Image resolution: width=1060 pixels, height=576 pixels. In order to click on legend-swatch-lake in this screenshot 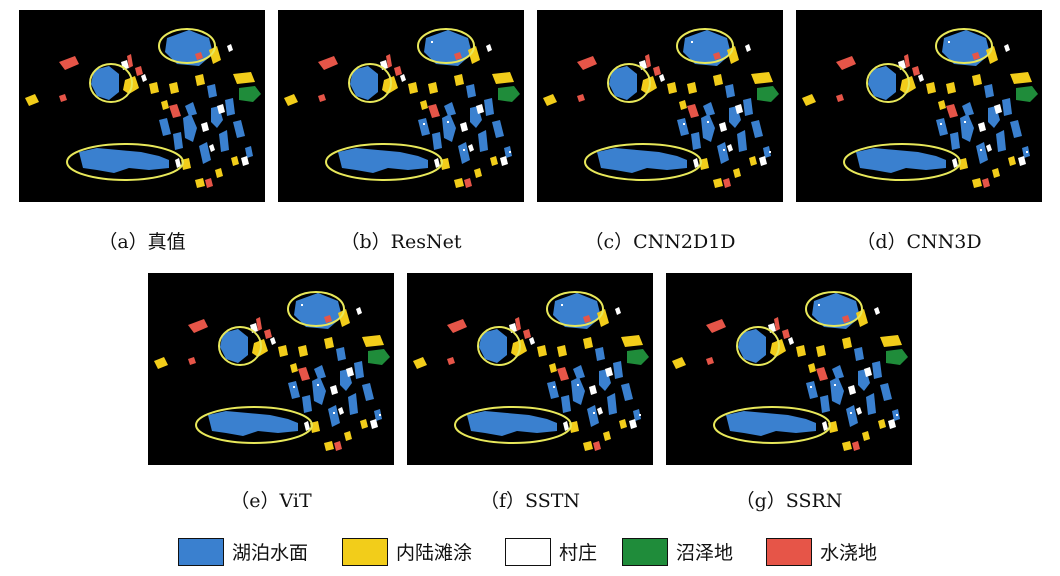, I will do `click(201, 552)`.